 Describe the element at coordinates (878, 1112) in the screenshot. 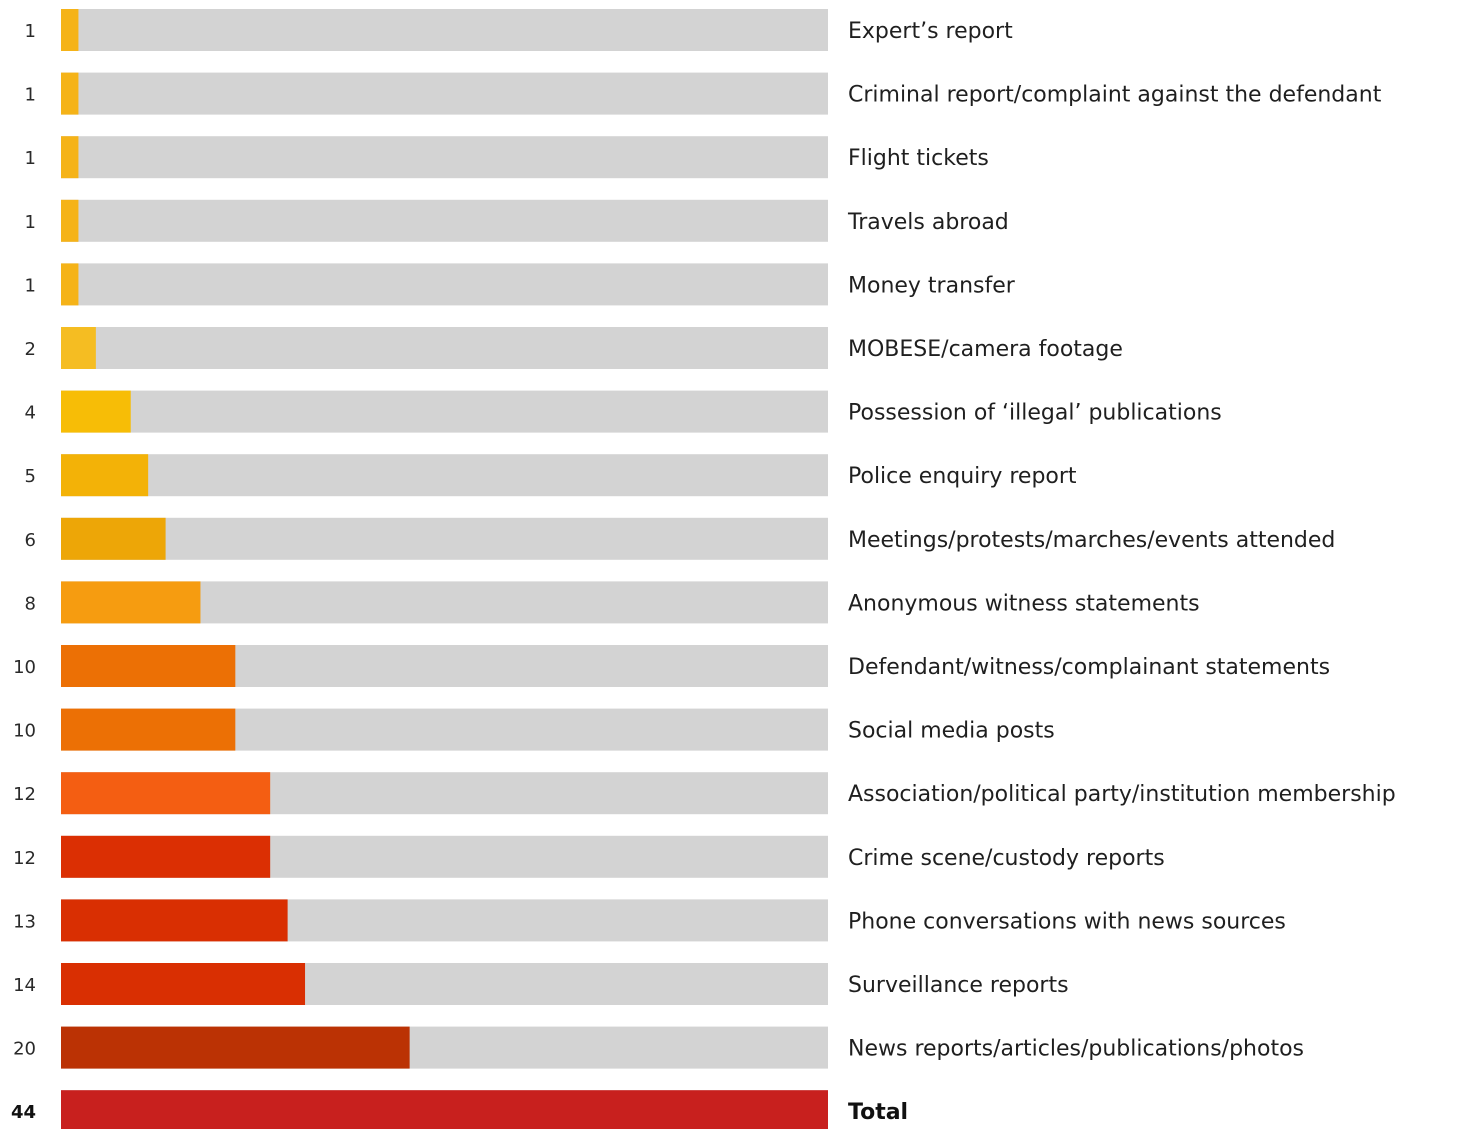

I see `category-label-total: Total` at that location.